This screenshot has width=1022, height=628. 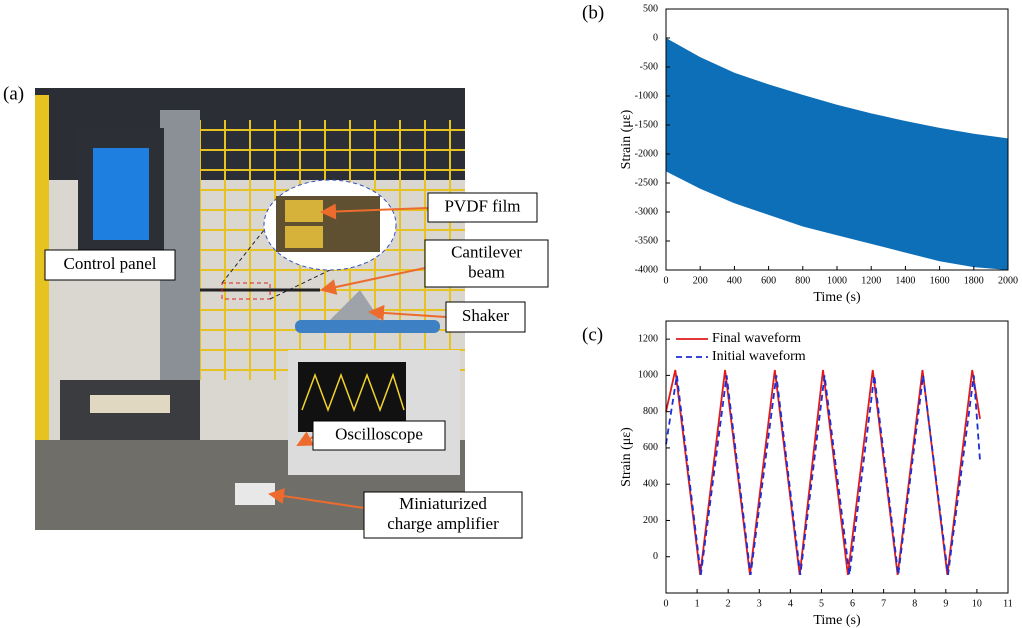 I want to click on x-tick-label: 1000, so click(x=837, y=280).